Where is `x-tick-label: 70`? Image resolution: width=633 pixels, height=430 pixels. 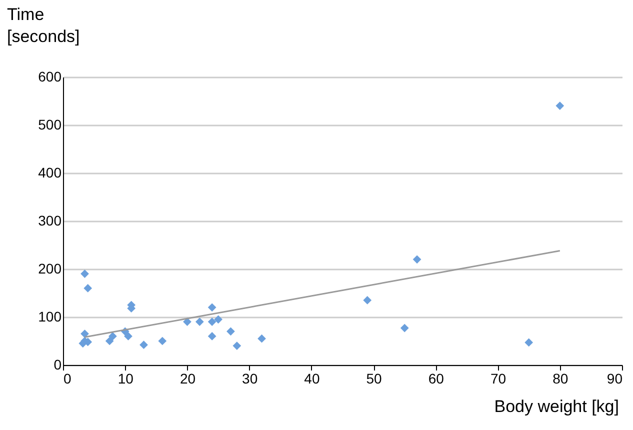
x-tick-label: 70 is located at coordinates (498, 378).